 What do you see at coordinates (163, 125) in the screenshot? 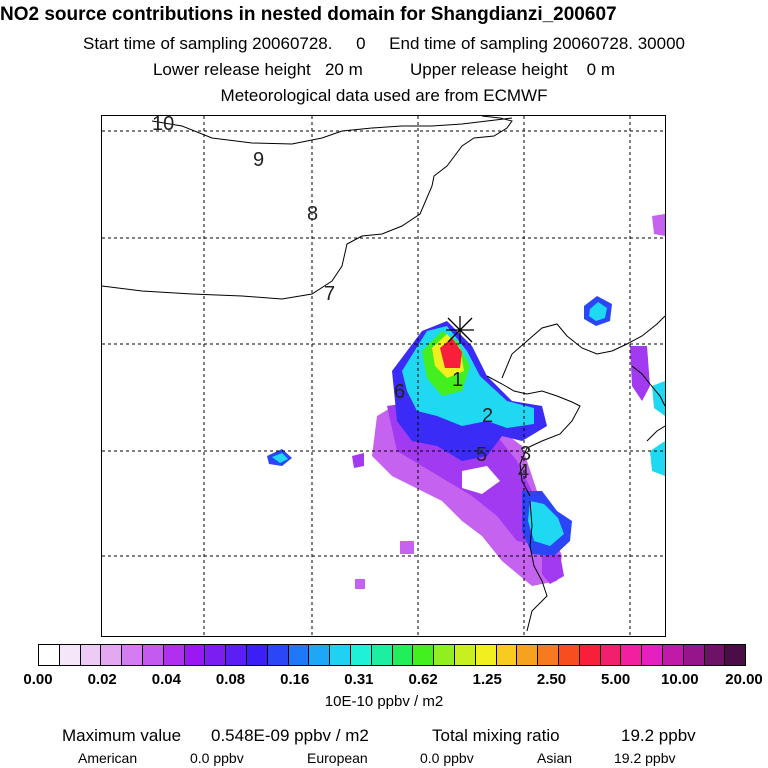
I see `contour-label-10: 10` at bounding box center [163, 125].